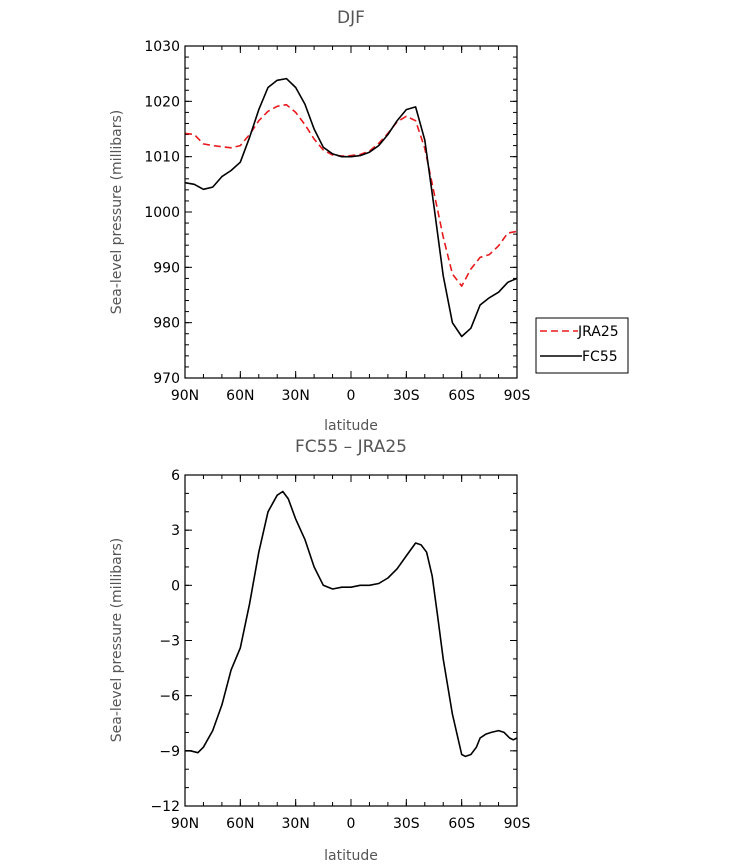 This screenshot has width=733, height=866. I want to click on y-tick-label: 3, so click(175, 531).